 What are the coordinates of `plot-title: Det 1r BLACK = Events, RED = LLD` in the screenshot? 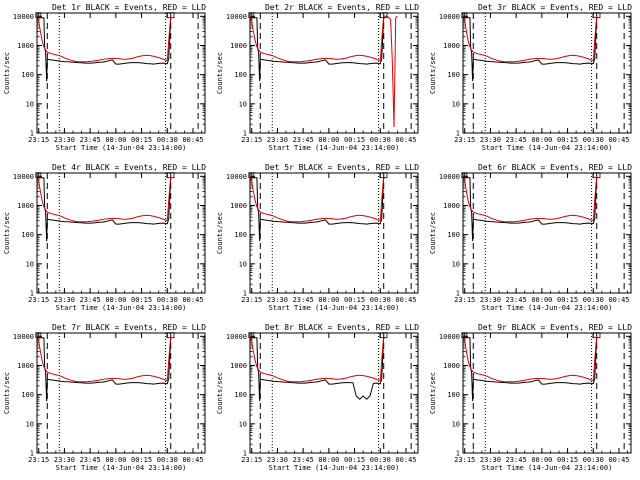 It's located at (129, 7).